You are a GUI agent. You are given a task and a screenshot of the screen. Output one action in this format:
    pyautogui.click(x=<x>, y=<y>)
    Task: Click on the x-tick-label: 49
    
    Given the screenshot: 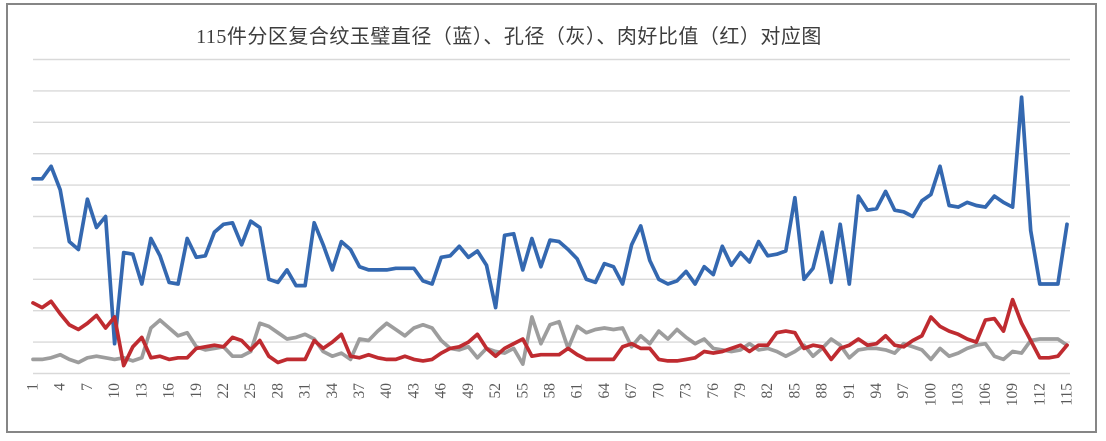 What is the action you would take?
    pyautogui.click(x=468, y=391)
    